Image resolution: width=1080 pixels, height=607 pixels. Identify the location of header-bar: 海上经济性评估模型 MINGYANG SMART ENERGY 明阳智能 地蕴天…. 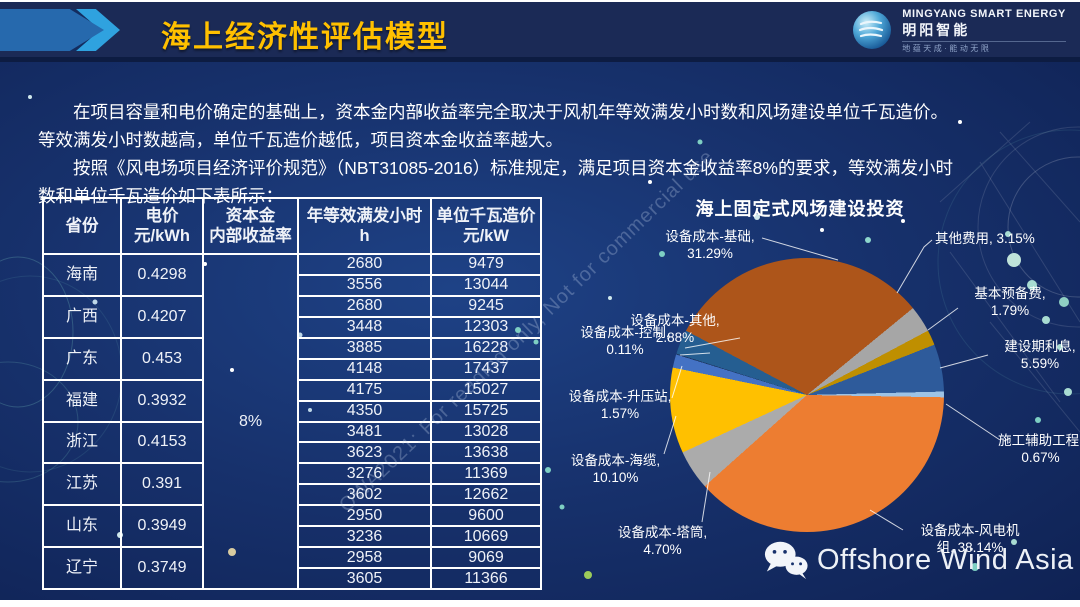
(540, 32).